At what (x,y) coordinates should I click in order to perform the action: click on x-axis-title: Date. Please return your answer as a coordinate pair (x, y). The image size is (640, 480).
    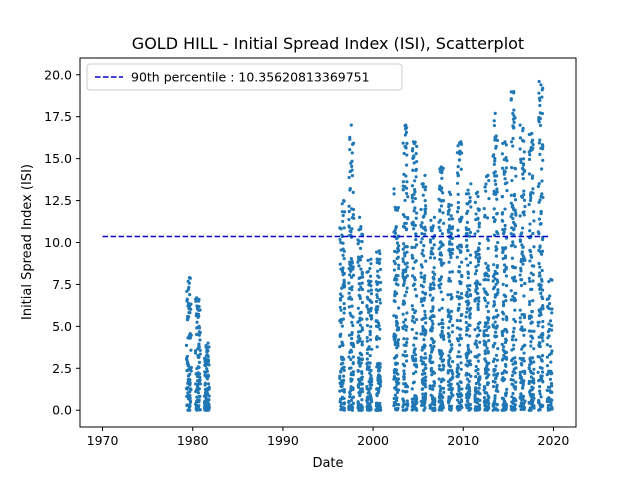
    Looking at the image, I should click on (327, 463).